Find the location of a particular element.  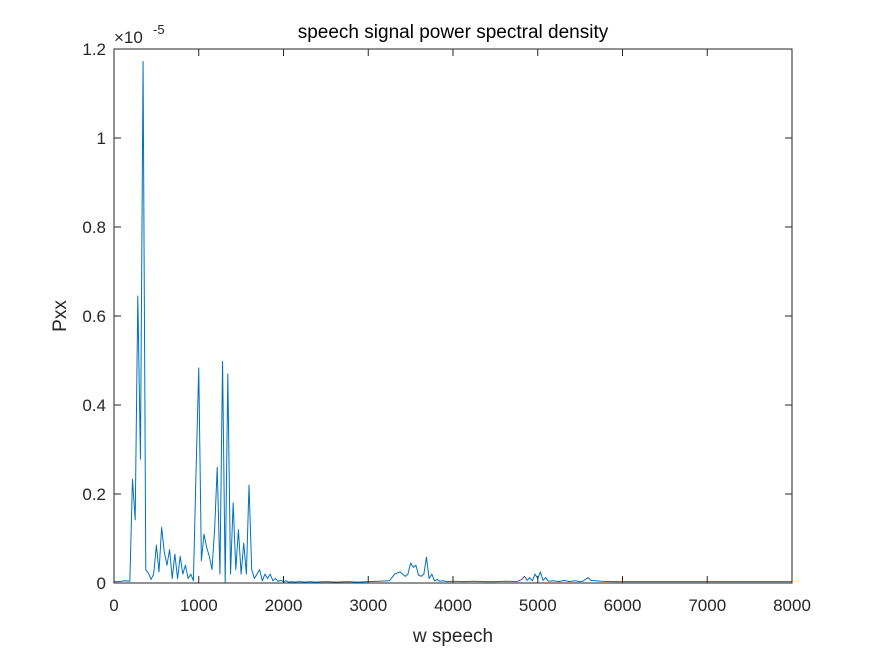

x-tick-label: 6000 is located at coordinates (623, 605).